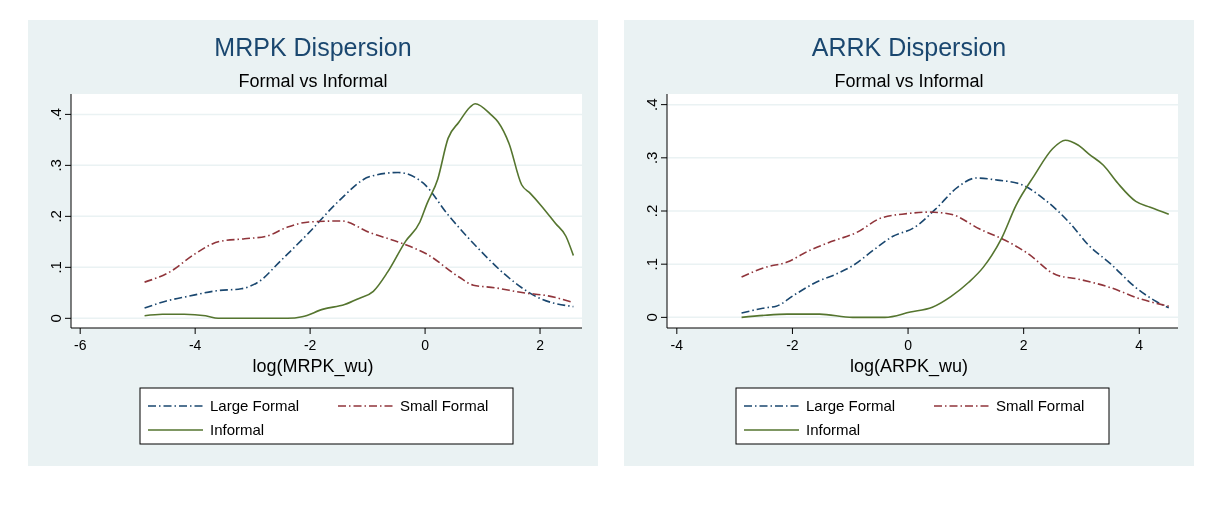 The height and width of the screenshot is (506, 1205). Describe the element at coordinates (909, 366) in the screenshot. I see `x-axis-title: log(ARPK_wu)` at that location.